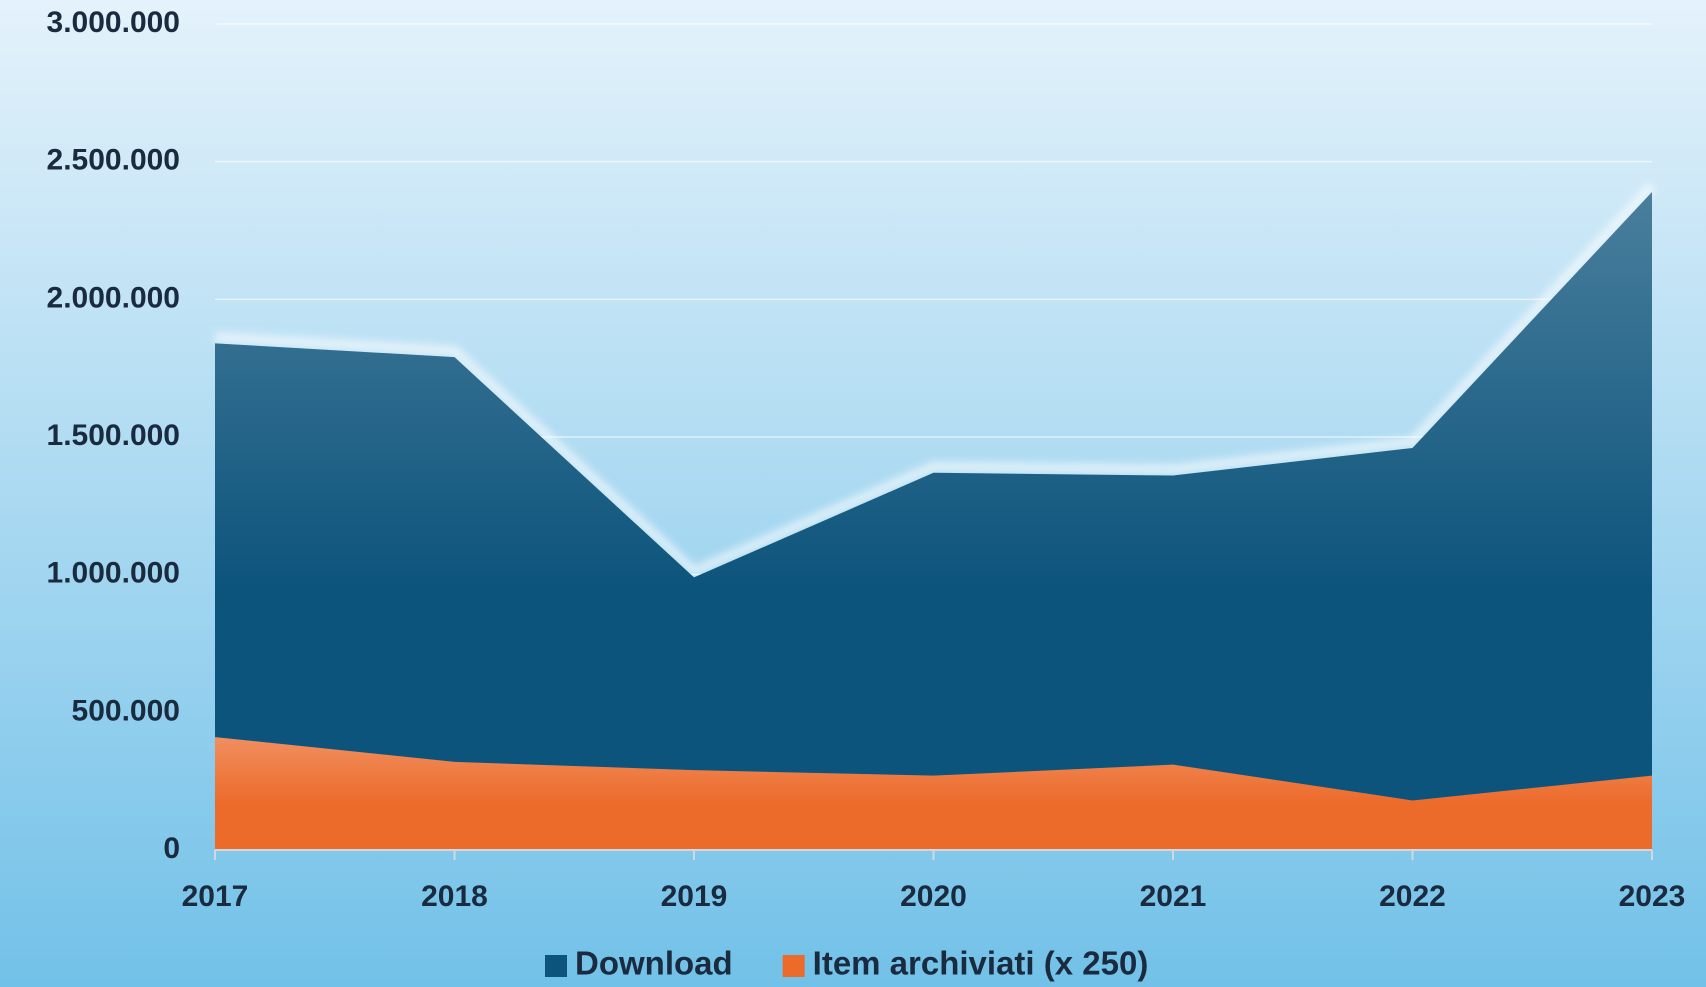  I want to click on legend-label: Item archiviati (x 250), so click(981, 963).